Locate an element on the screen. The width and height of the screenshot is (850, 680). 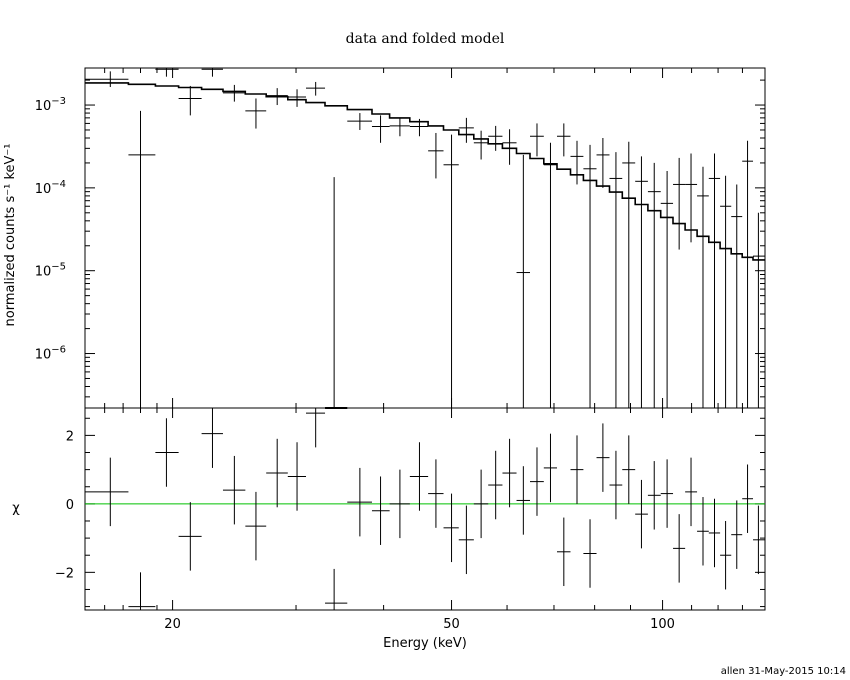
footer-timestamp: allen 31-May-2015 10:14 is located at coordinates (783, 671).